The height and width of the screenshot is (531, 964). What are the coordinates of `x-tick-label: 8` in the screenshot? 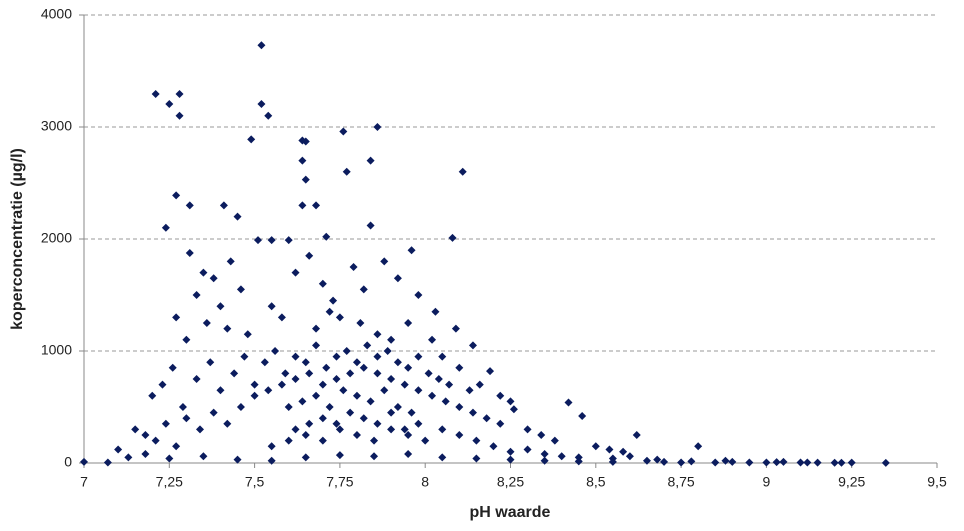 It's located at (425, 482).